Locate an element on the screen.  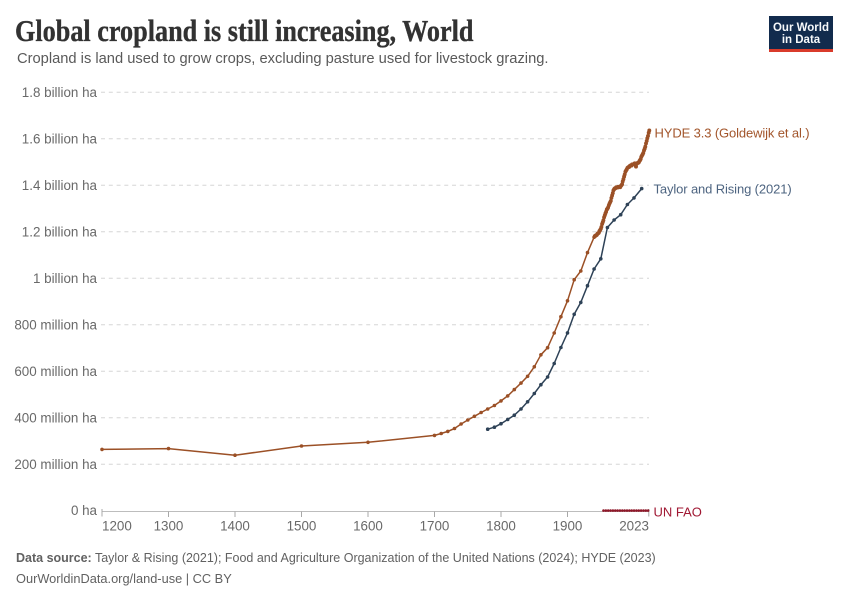
svg-text: 0 ha is located at coordinates (84, 510).